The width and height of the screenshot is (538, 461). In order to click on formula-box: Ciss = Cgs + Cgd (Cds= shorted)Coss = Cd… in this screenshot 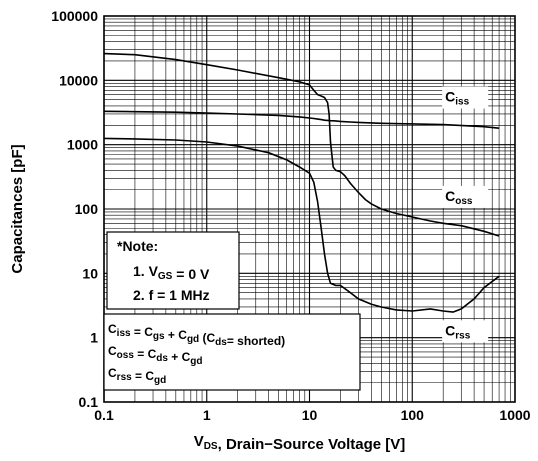, I will do `click(232, 352)`.